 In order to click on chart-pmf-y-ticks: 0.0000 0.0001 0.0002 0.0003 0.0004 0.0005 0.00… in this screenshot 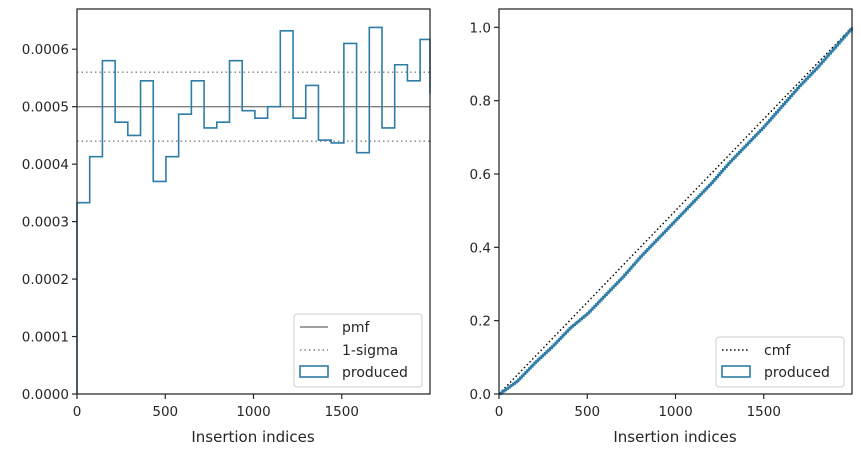, I will do `click(49, 222)`.